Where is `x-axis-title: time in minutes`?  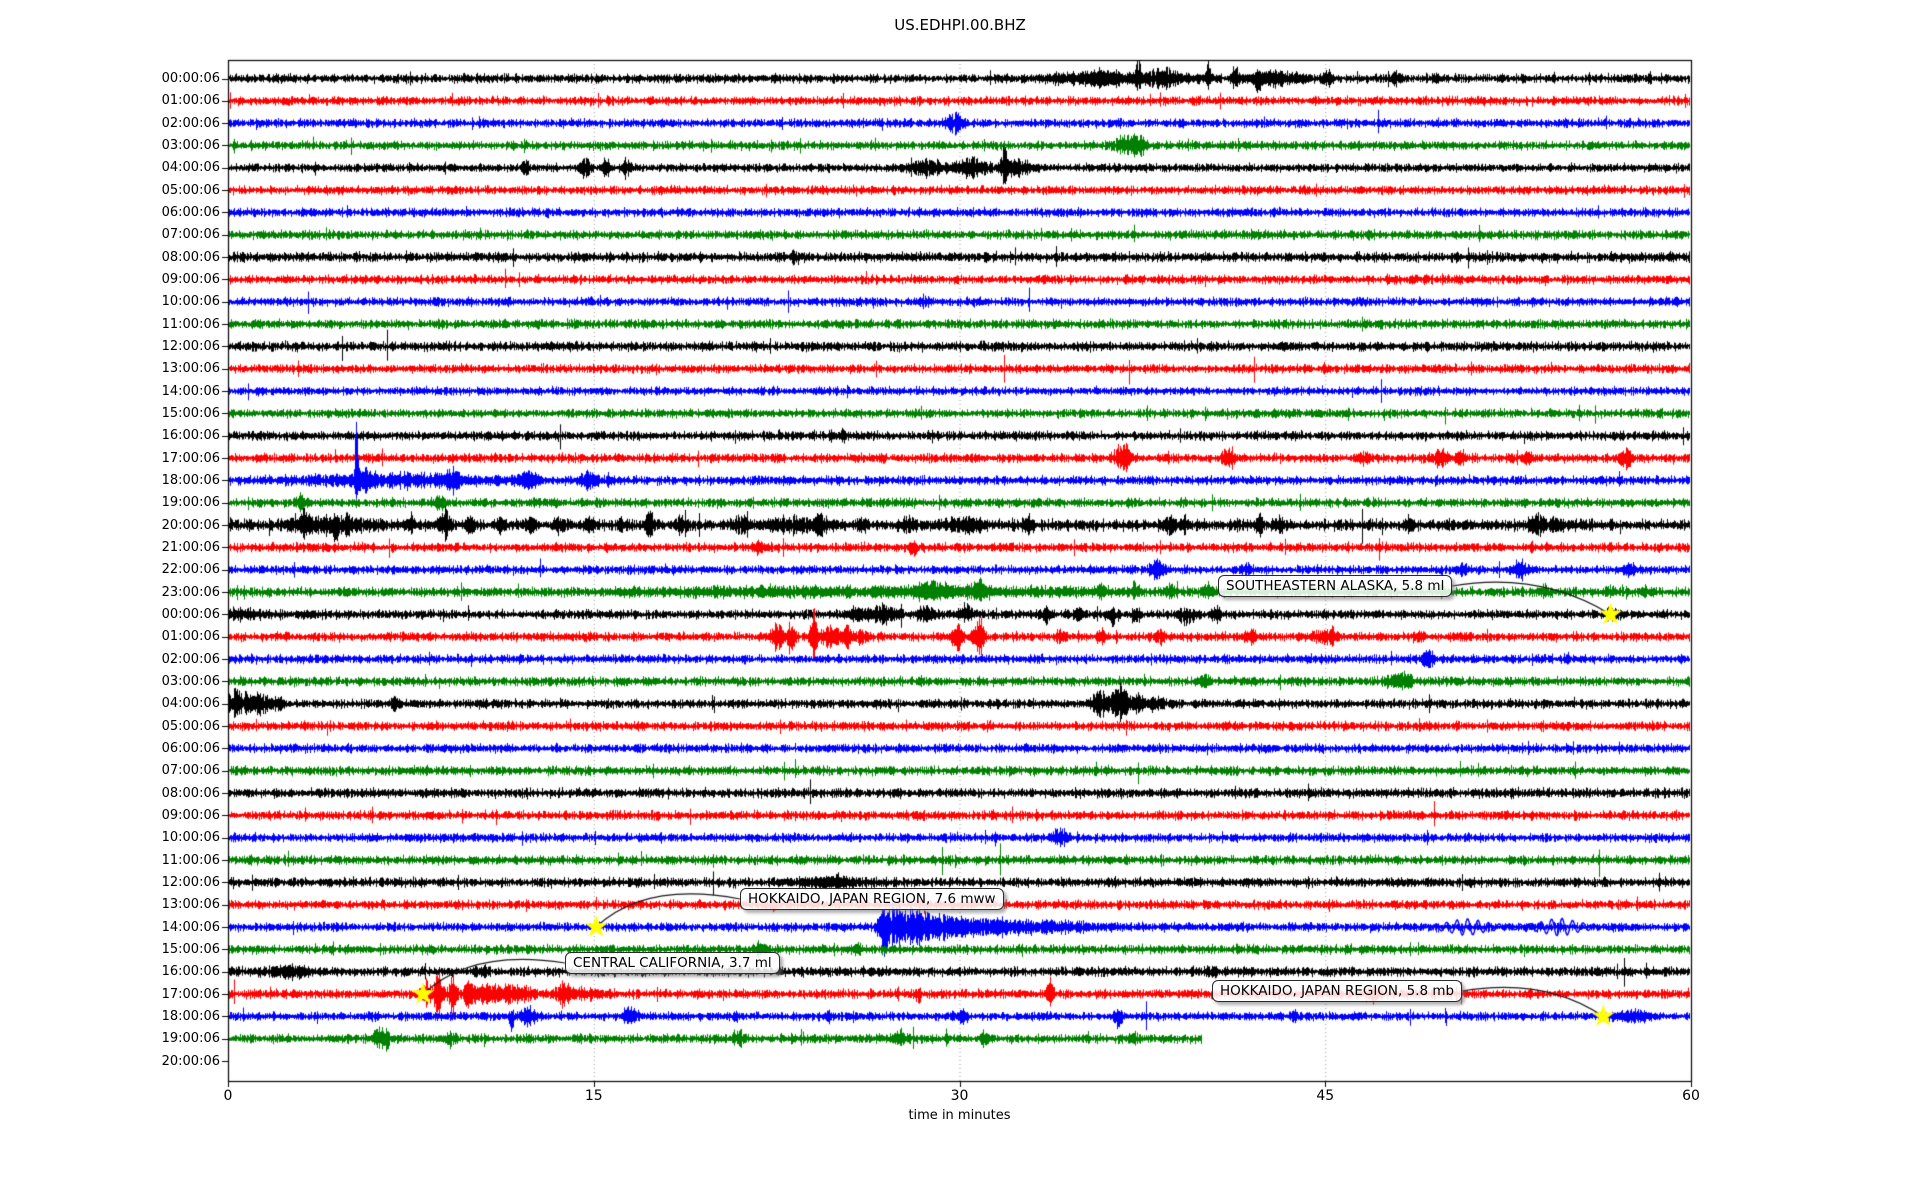 x-axis-title: time in minutes is located at coordinates (959, 1115).